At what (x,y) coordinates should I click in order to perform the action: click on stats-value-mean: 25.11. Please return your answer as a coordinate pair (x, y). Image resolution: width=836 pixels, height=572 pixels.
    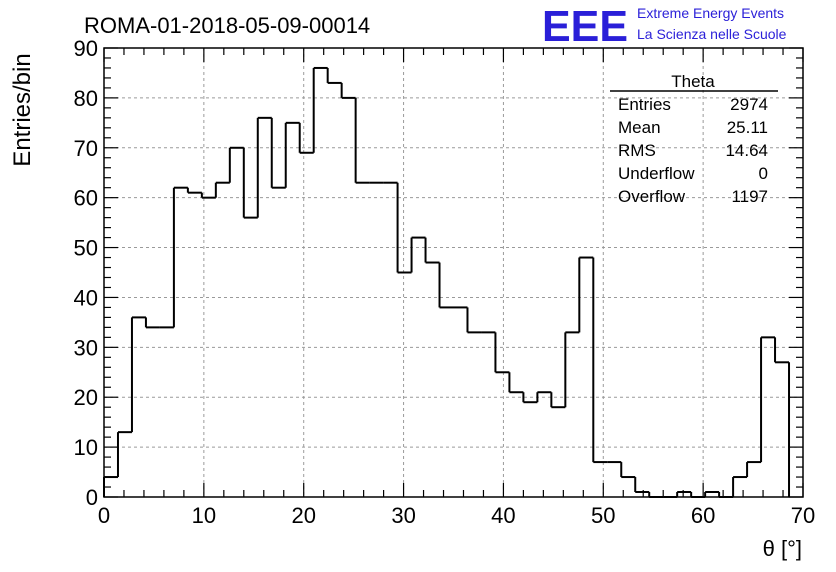
    Looking at the image, I should click on (747, 127).